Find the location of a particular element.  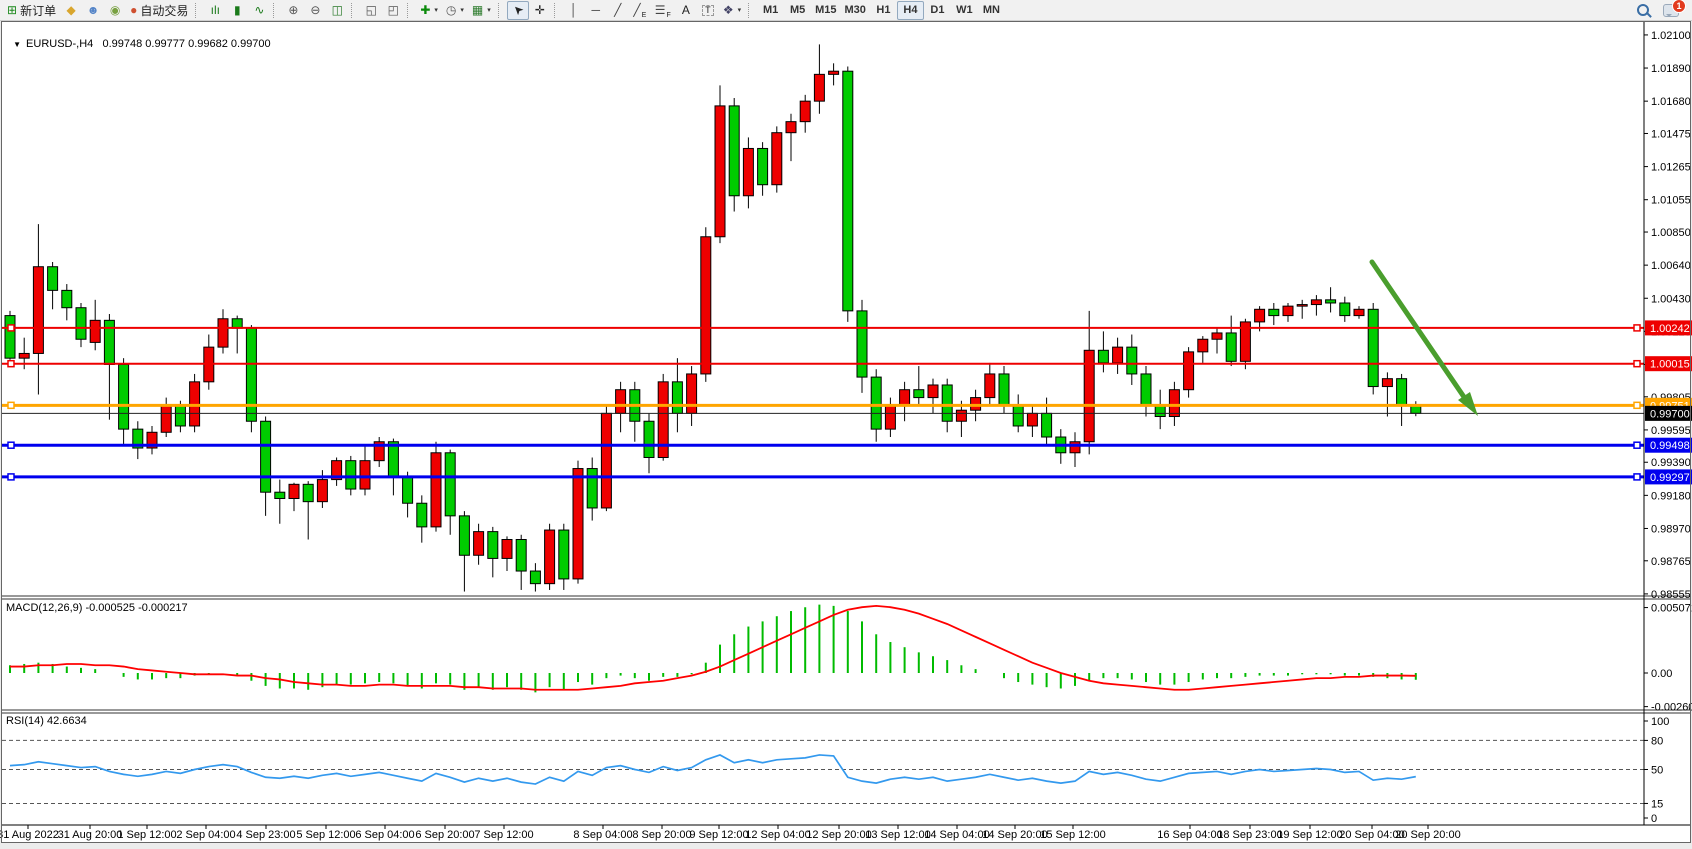

svg-text: 0.005071 is located at coordinates (1671, 609).